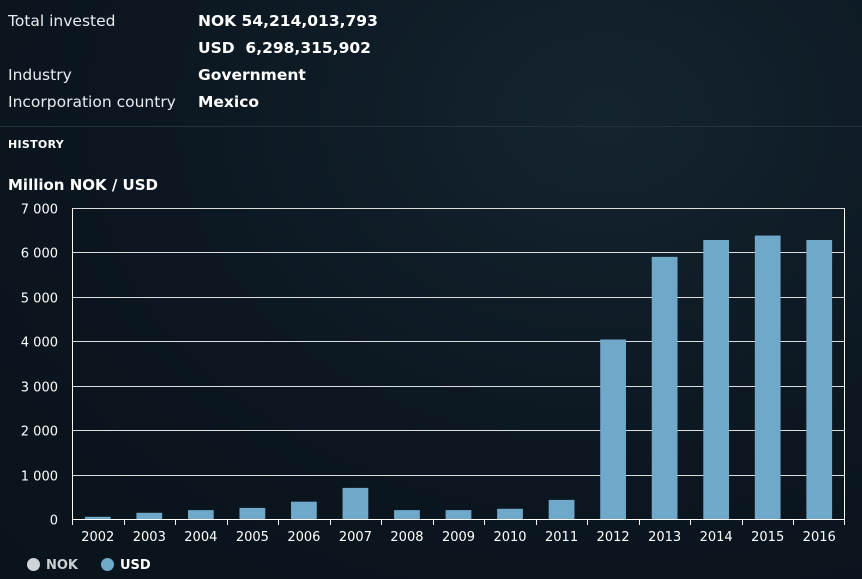 Image resolution: width=862 pixels, height=579 pixels. Describe the element at coordinates (39, 299) in the screenshot. I see `y-tick-label: 5 000` at that location.